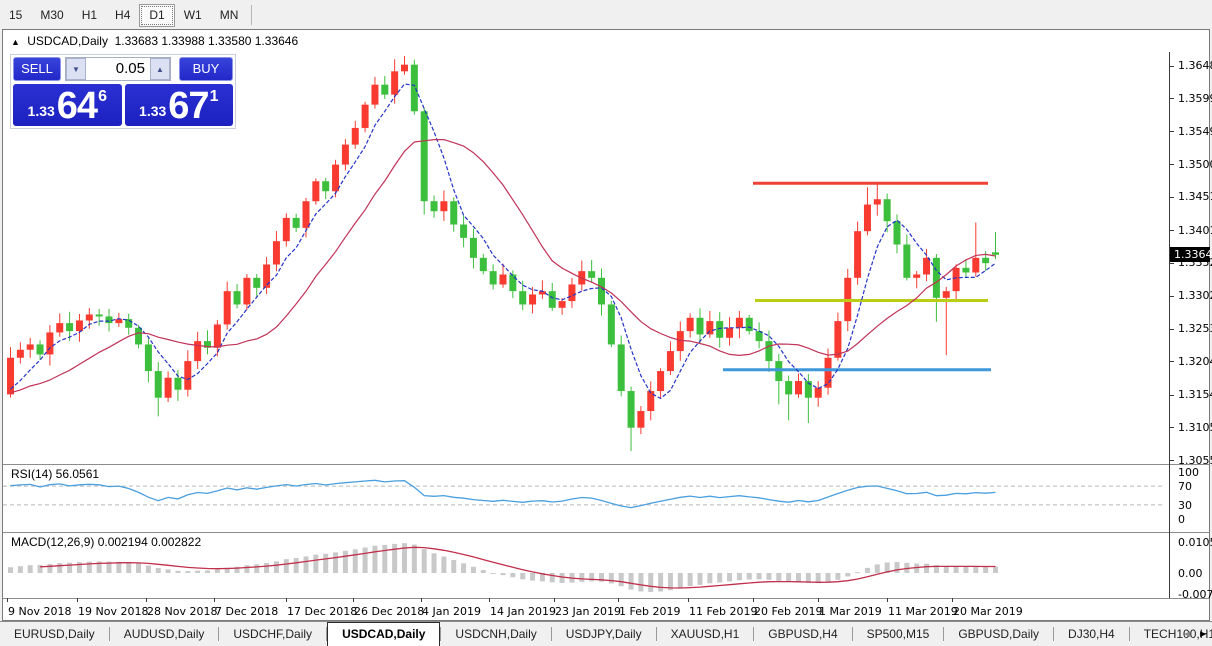 The width and height of the screenshot is (1212, 646). I want to click on chart-tab-sp500-m15: SP500,M15, so click(898, 634).